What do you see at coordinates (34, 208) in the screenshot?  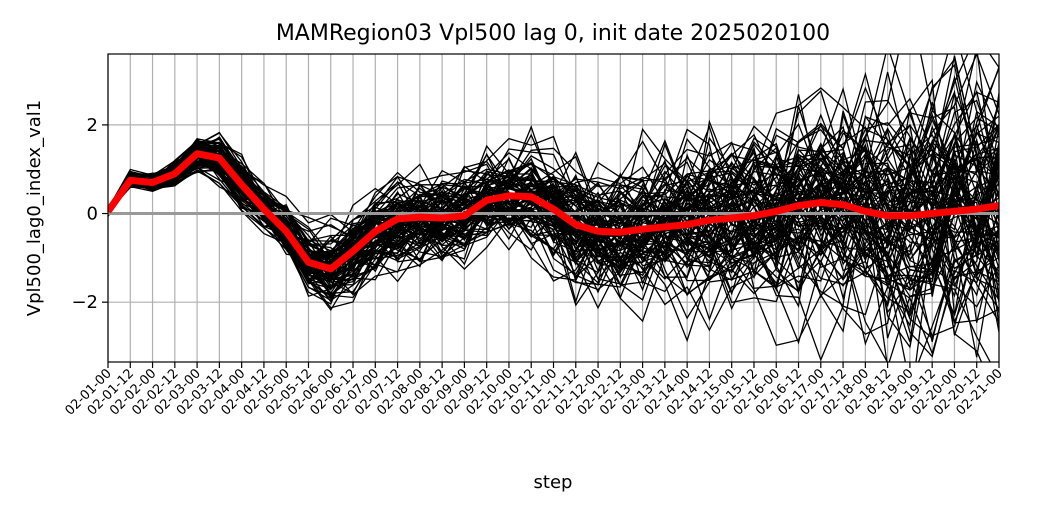 I see `y-axis-label: Vpl500_lag0_index_val1` at bounding box center [34, 208].